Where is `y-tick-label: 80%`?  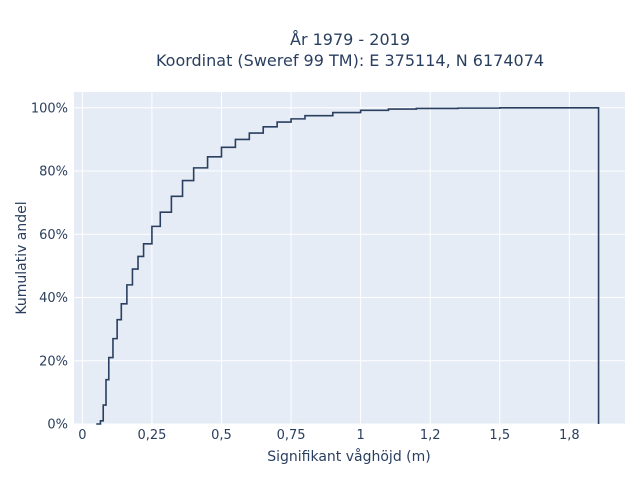 y-tick-label: 80% is located at coordinates (53, 172).